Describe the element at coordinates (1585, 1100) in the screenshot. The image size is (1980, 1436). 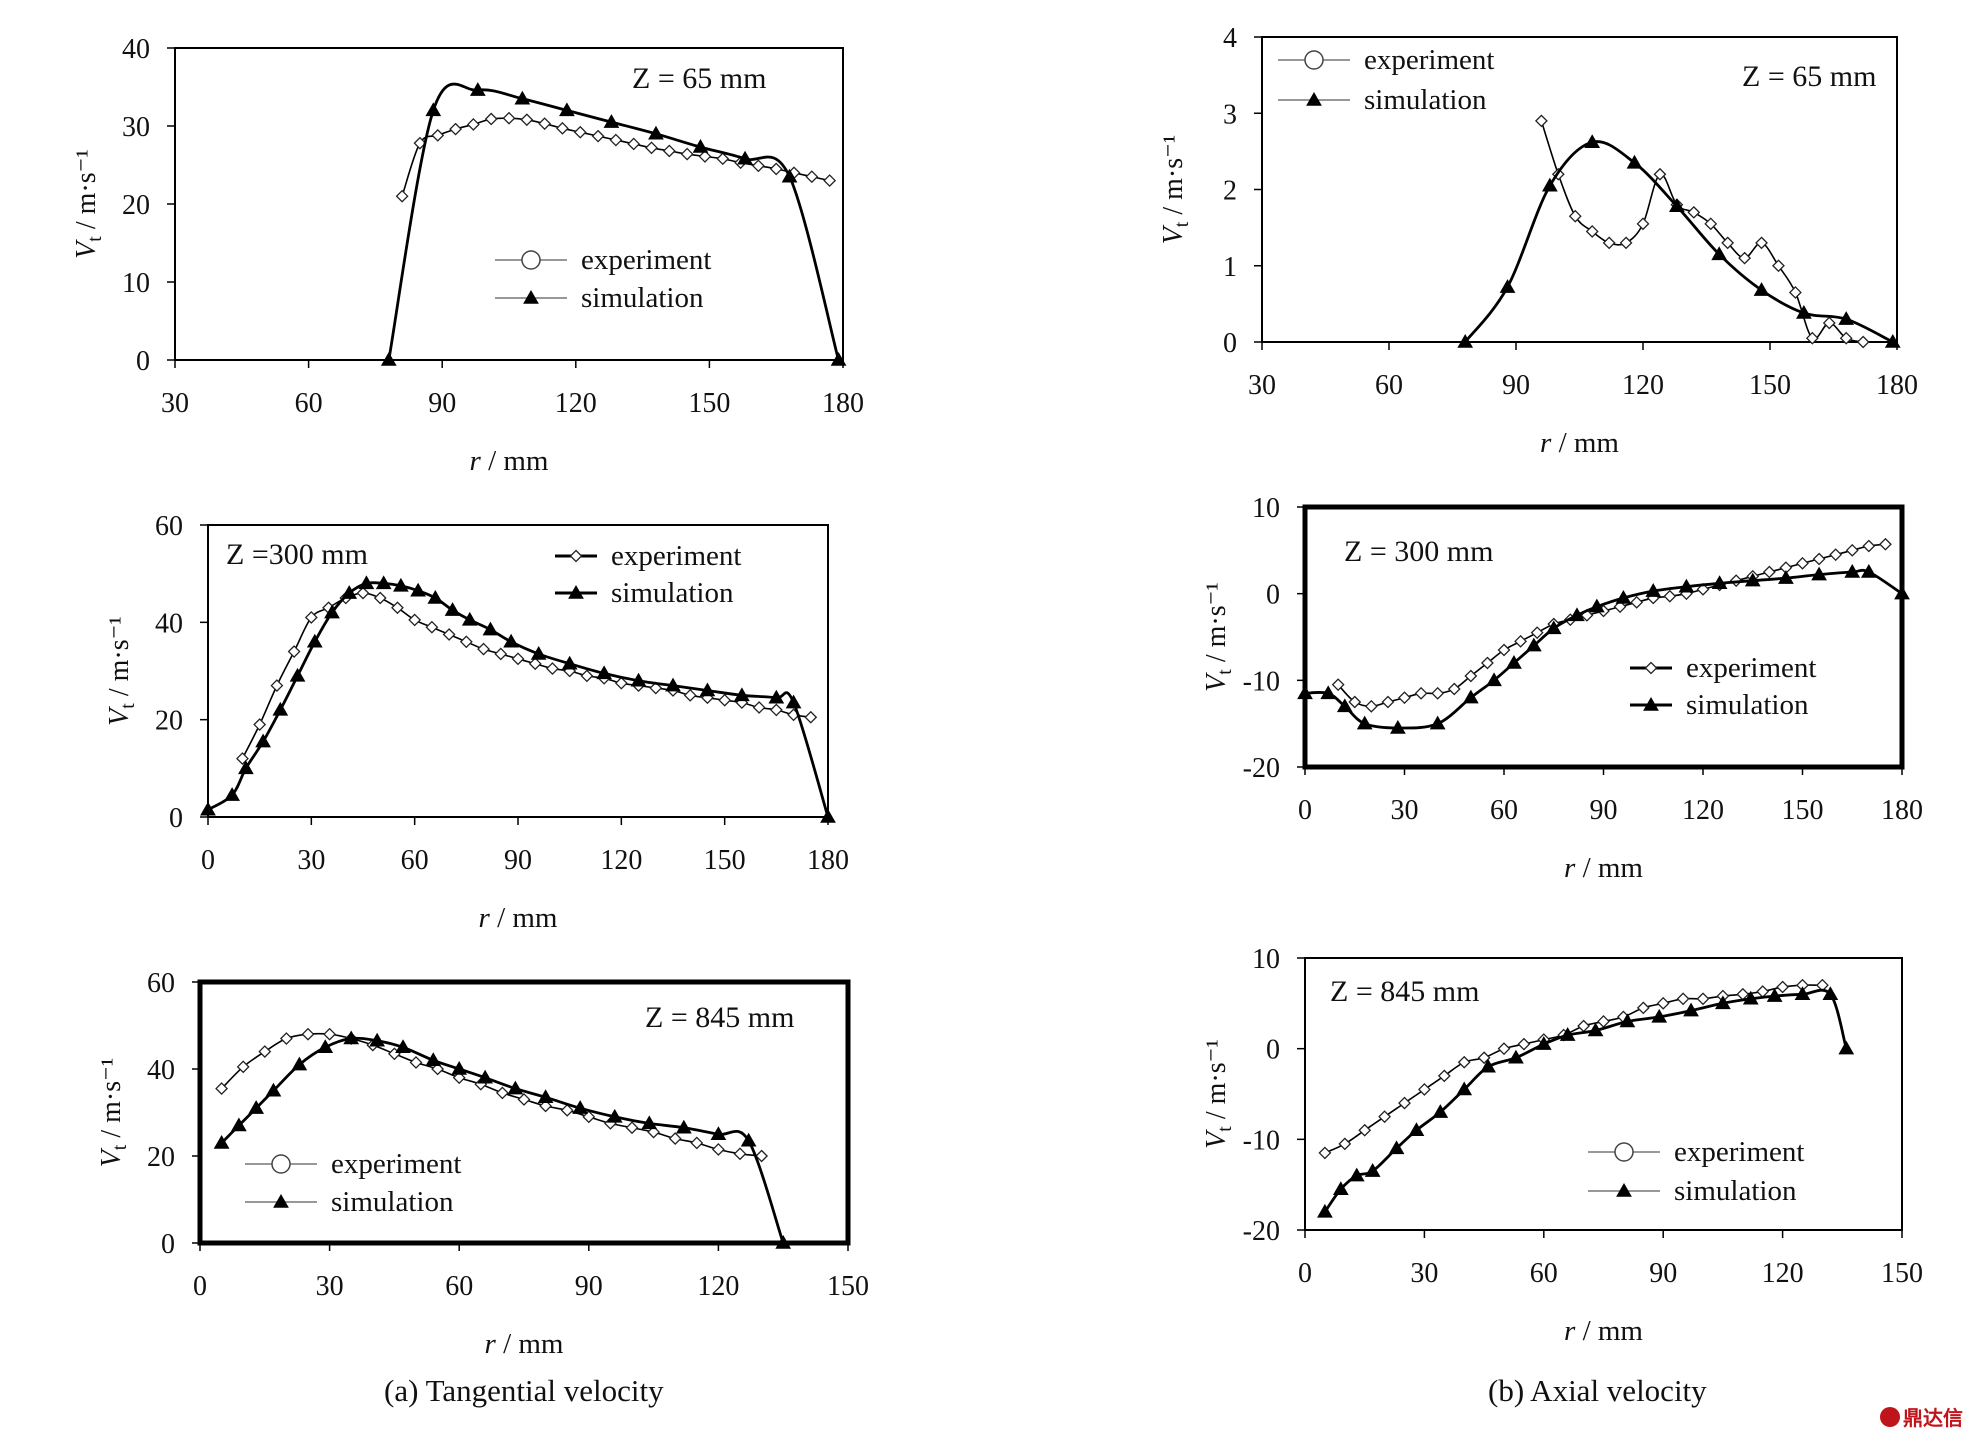
I see `series-line-simulation` at that location.